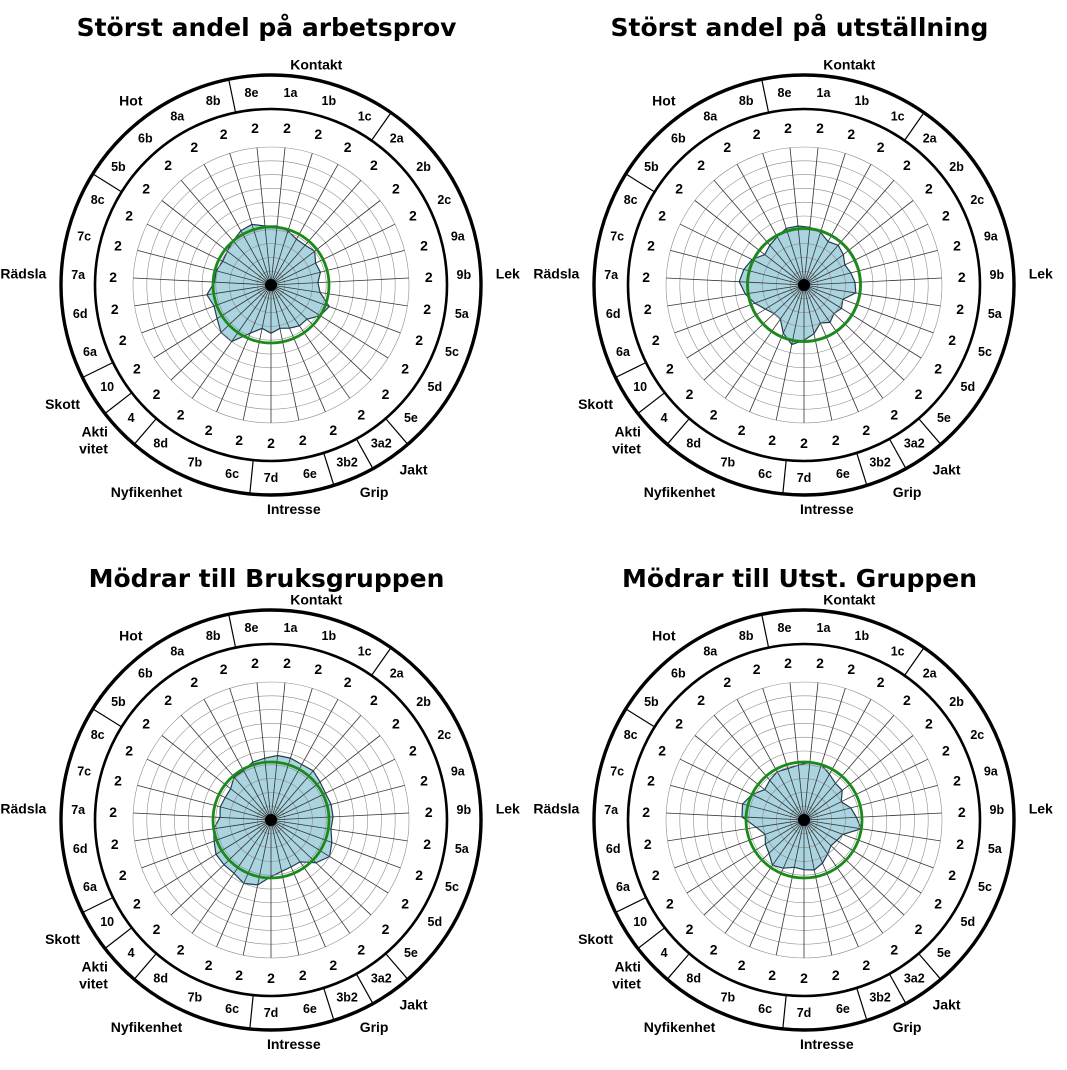 The image size is (1067, 1070). Describe the element at coordinates (423, 702) in the screenshot. I see `category-label: 2b` at that location.